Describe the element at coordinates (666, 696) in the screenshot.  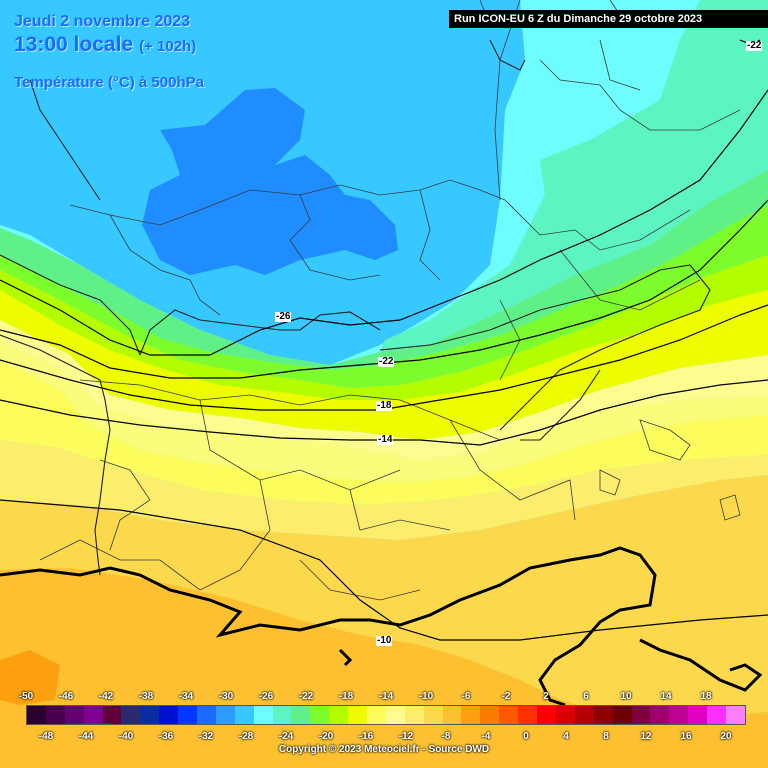
I see `legend-tick-label: 14` at that location.